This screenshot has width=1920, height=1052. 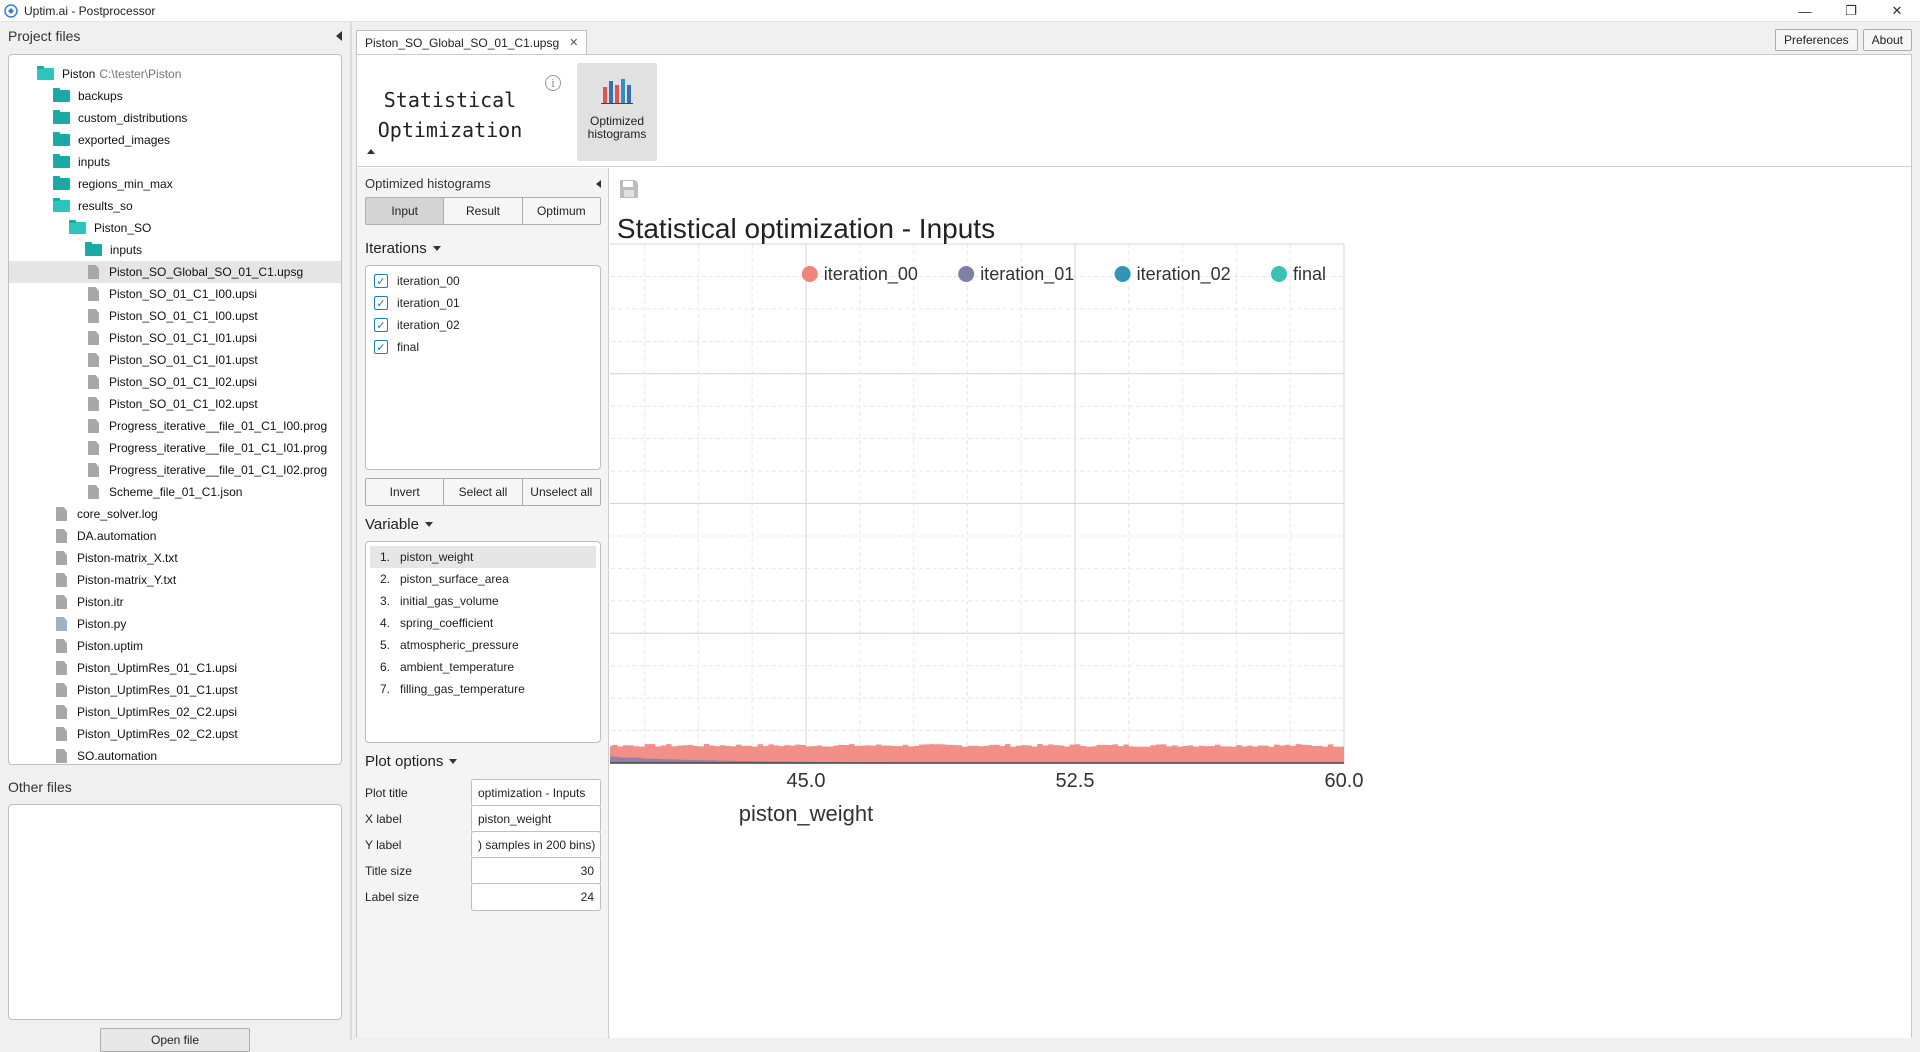 I want to click on tree-item: Piston_UptimRes_01_C1.upsi, so click(x=175, y=668).